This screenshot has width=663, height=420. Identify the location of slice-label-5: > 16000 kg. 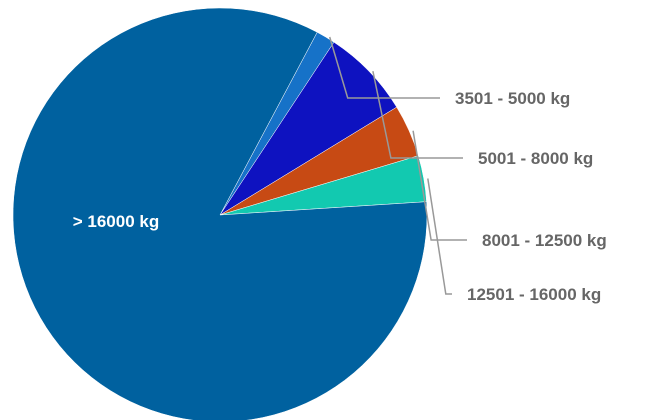
(116, 221).